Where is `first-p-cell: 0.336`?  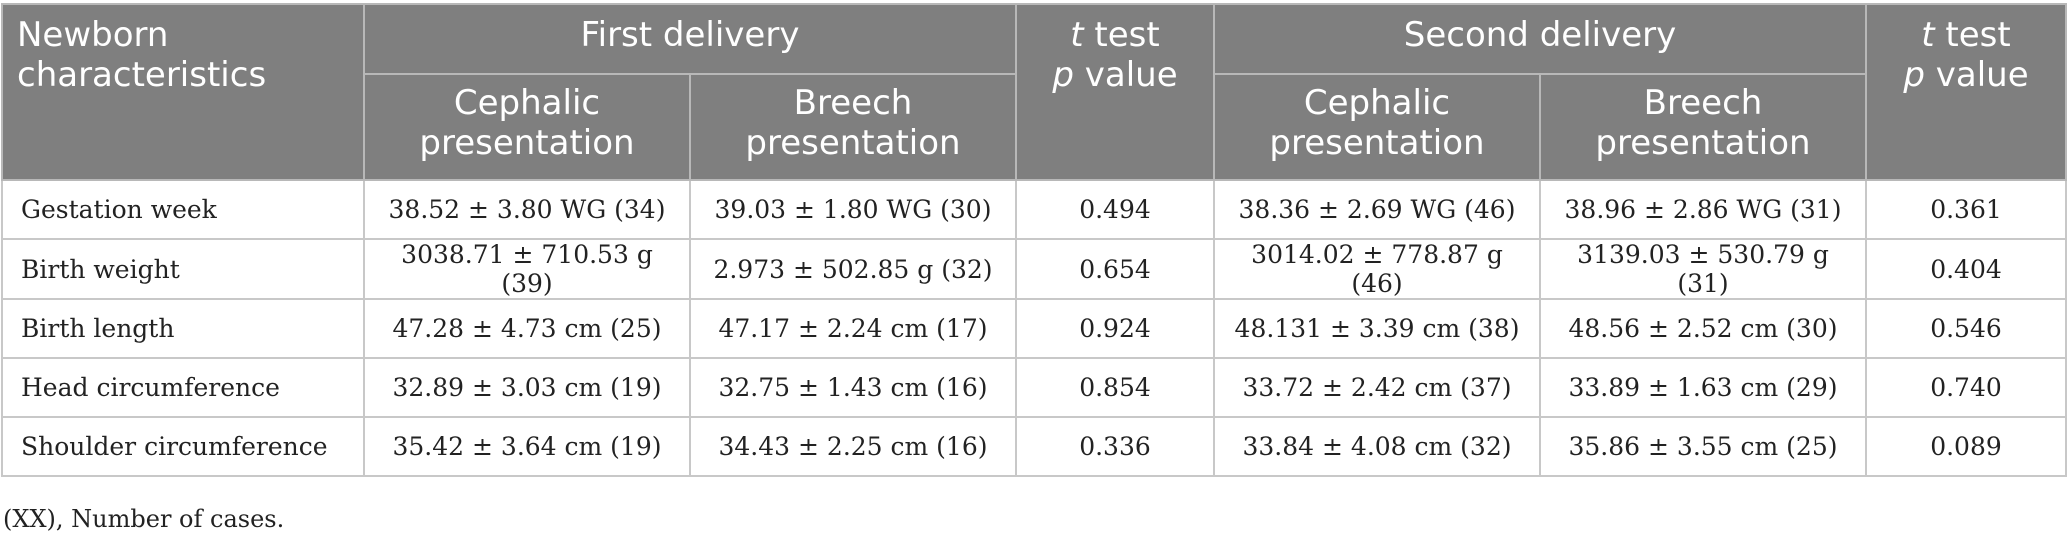 first-p-cell: 0.336 is located at coordinates (1115, 446).